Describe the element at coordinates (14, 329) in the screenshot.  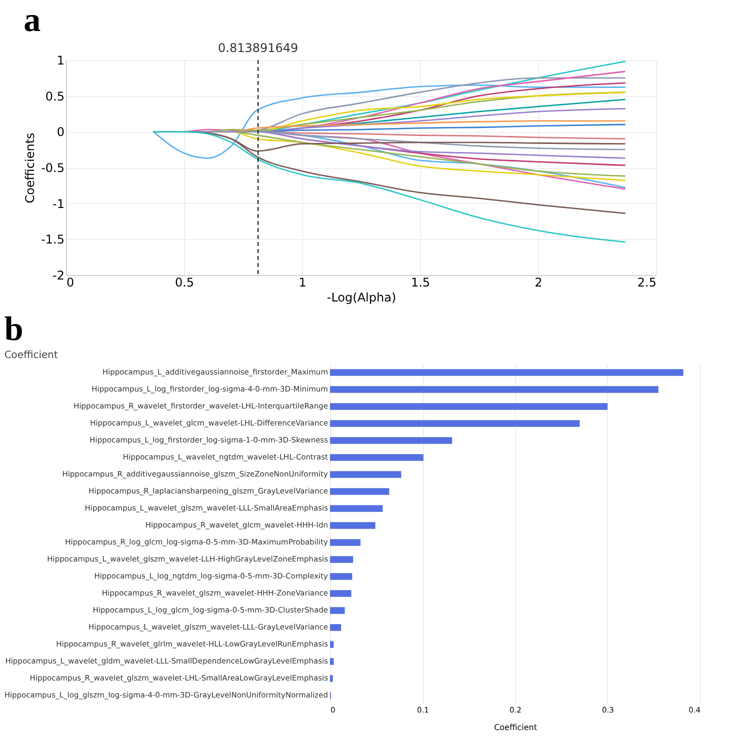
I see `text: b` at that location.